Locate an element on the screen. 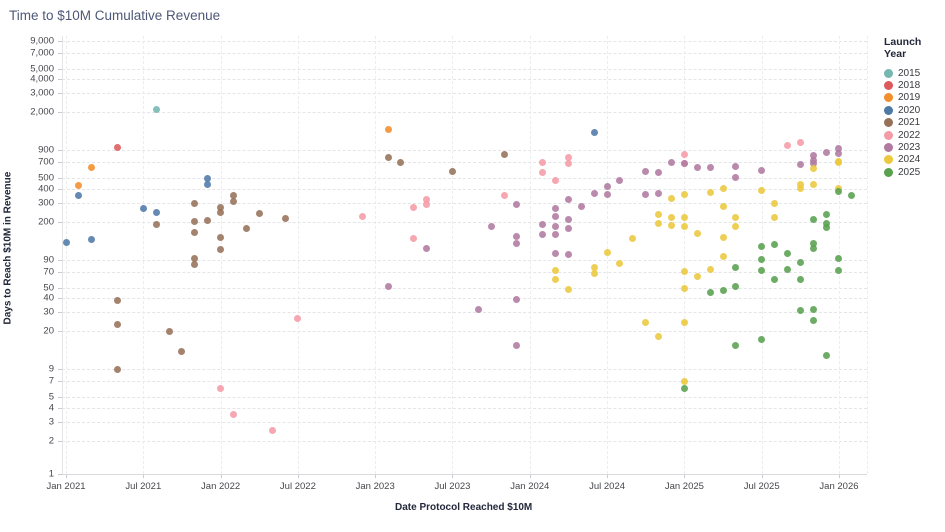 The image size is (945, 532). legend-item-2024: 2024 is located at coordinates (914, 160).